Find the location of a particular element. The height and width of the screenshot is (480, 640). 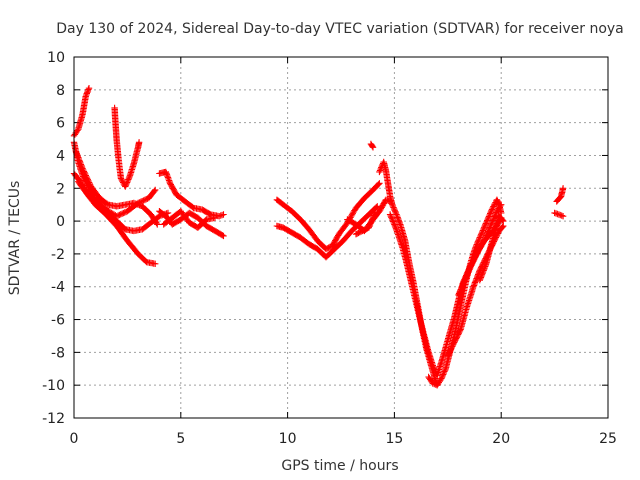

y-tick-label: 4 is located at coordinates (60, 156).